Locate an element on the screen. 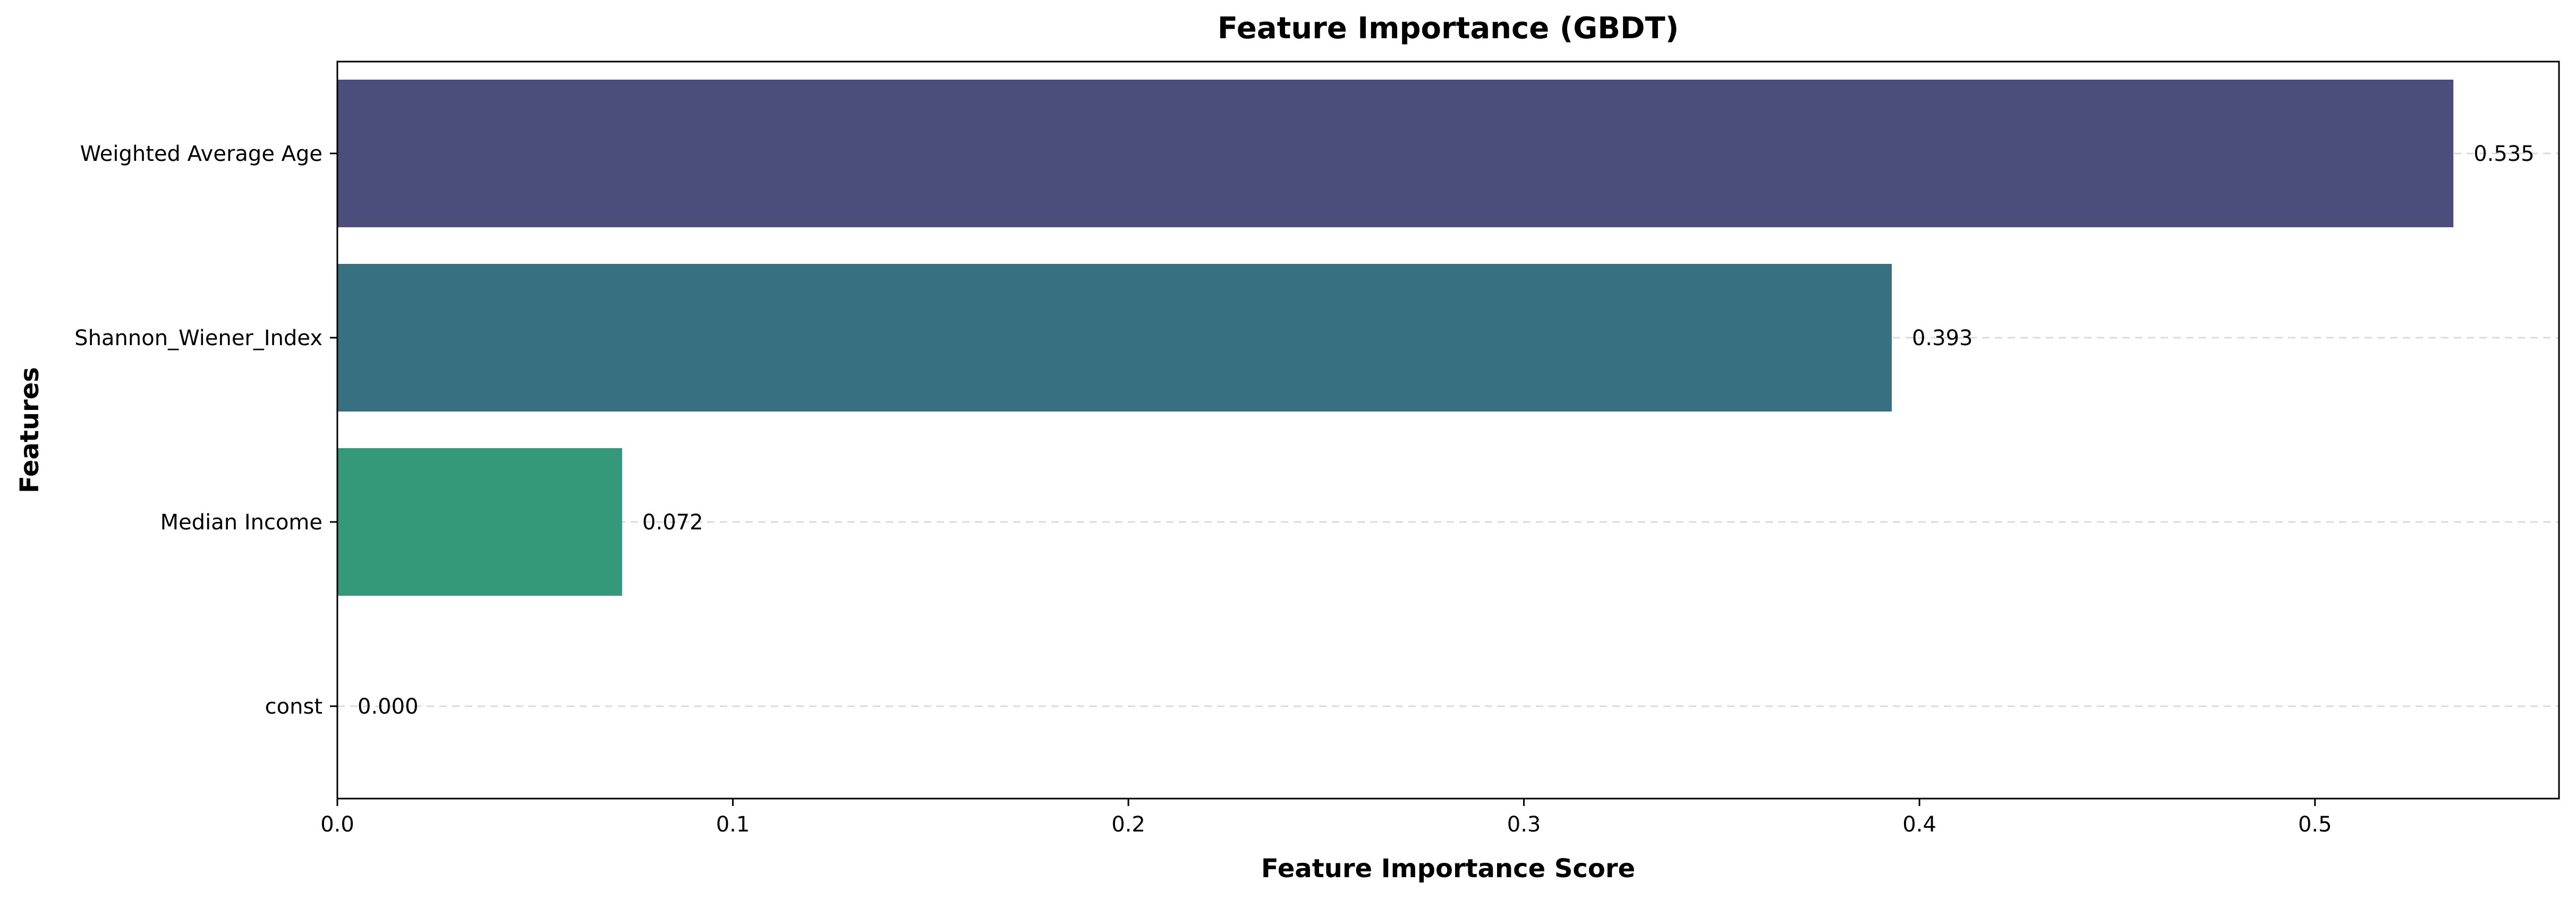 The height and width of the screenshot is (900, 2576). x-tick-label: 0.2 is located at coordinates (1128, 825).